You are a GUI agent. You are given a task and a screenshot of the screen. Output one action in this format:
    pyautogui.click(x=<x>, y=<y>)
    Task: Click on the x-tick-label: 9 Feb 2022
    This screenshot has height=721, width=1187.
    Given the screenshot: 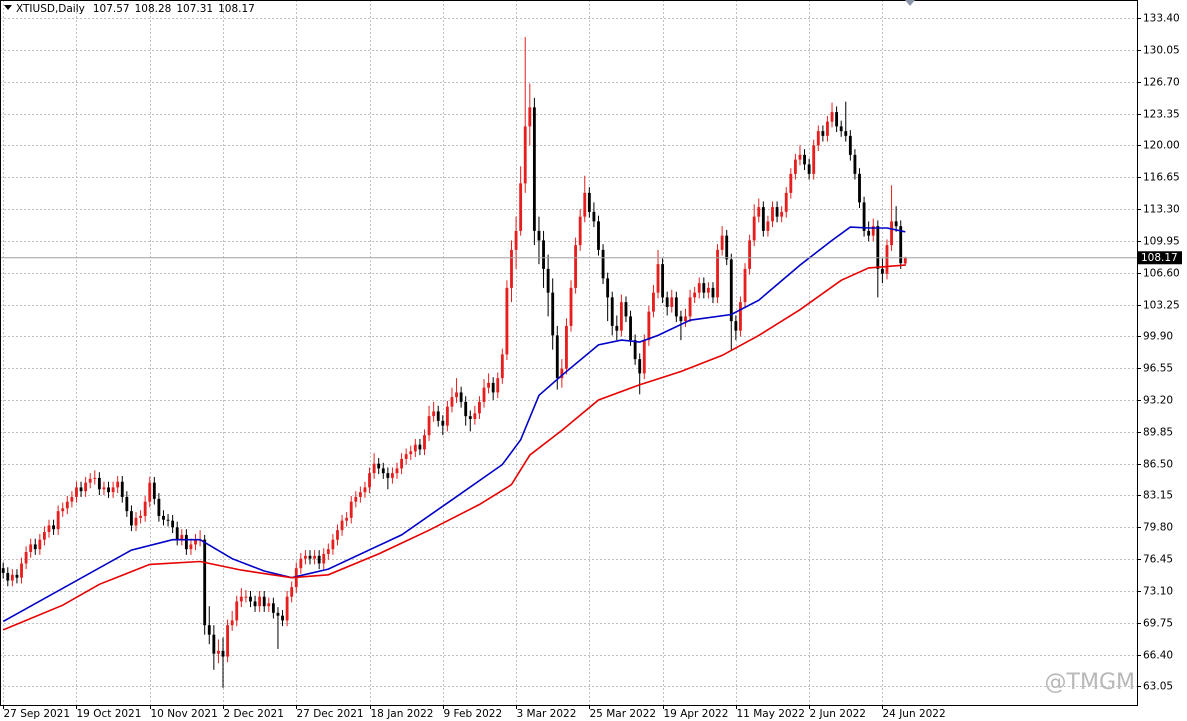 What is the action you would take?
    pyautogui.click(x=473, y=714)
    